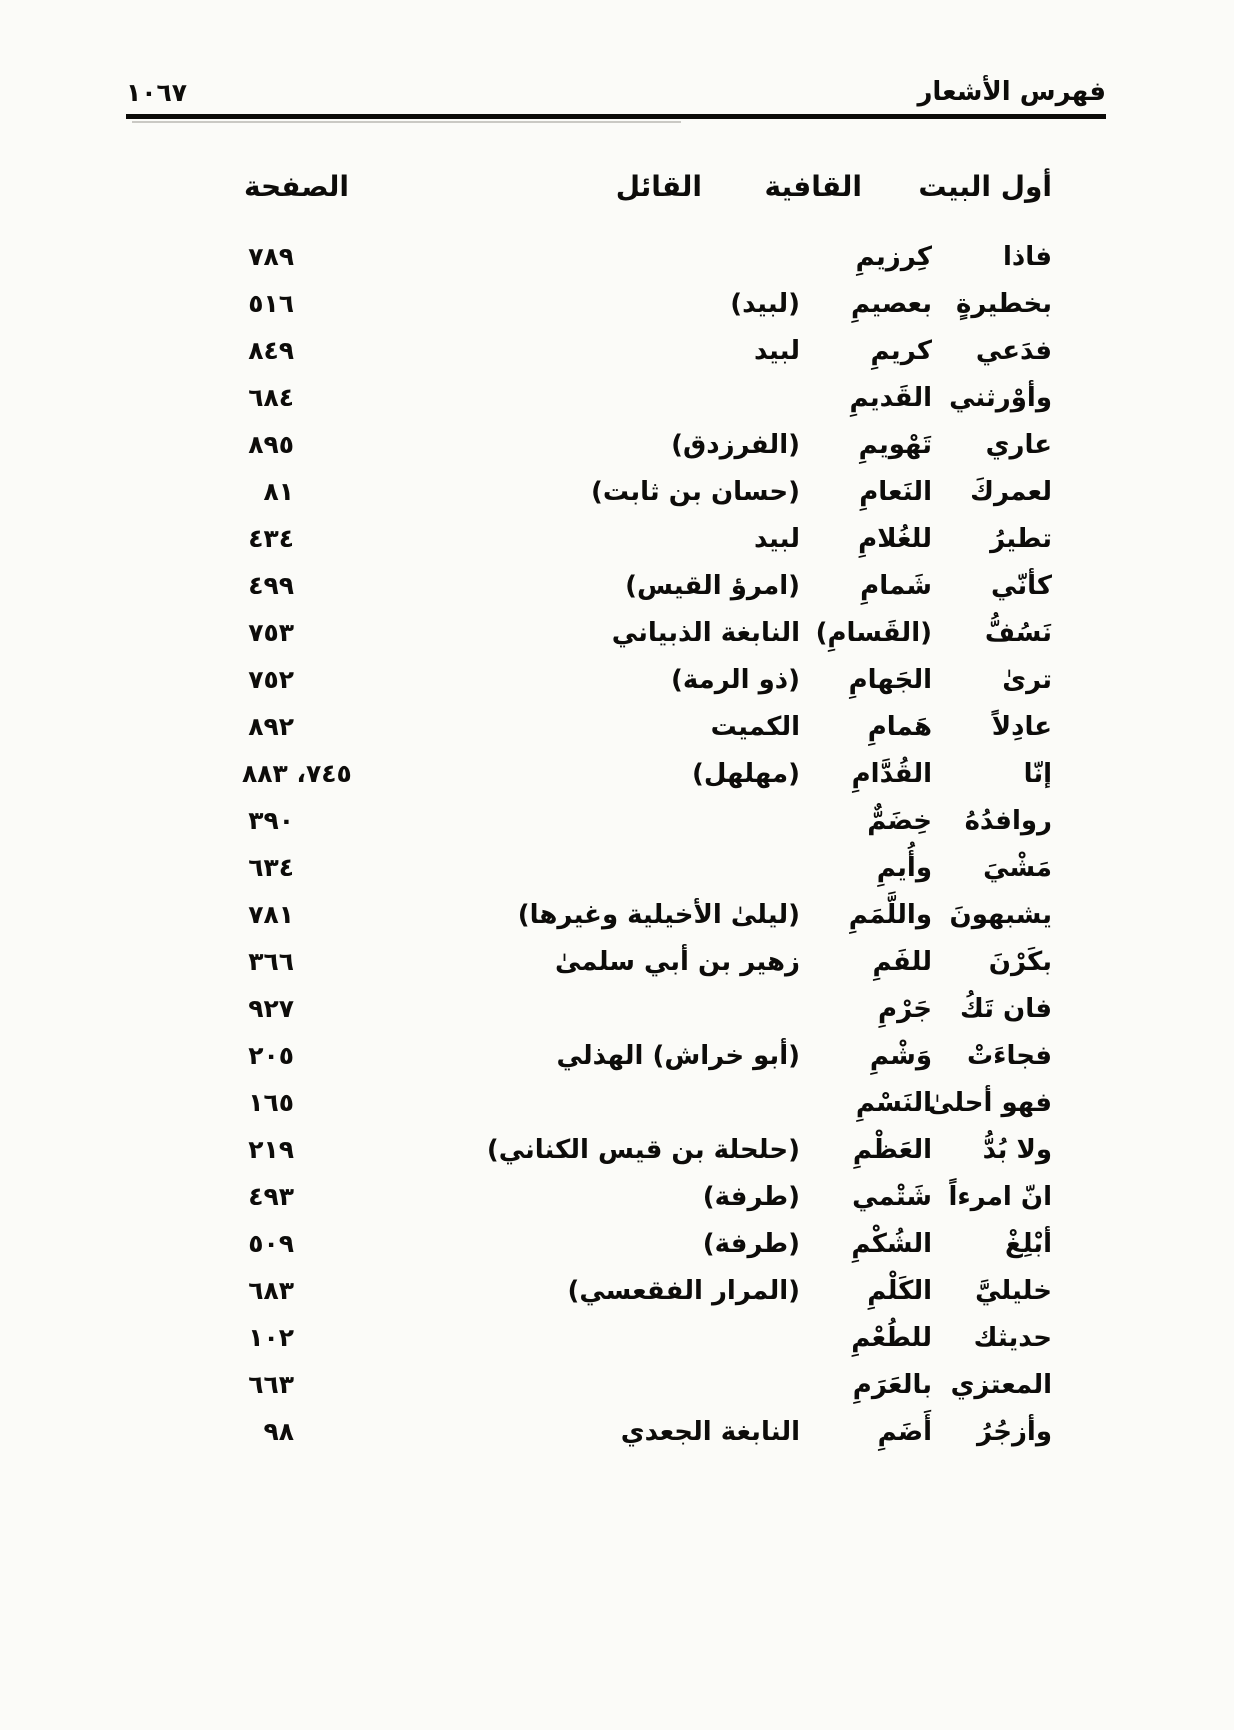  Describe the element at coordinates (1001, 1385) in the screenshot. I see `cell-first-verse: المعتزي` at that location.